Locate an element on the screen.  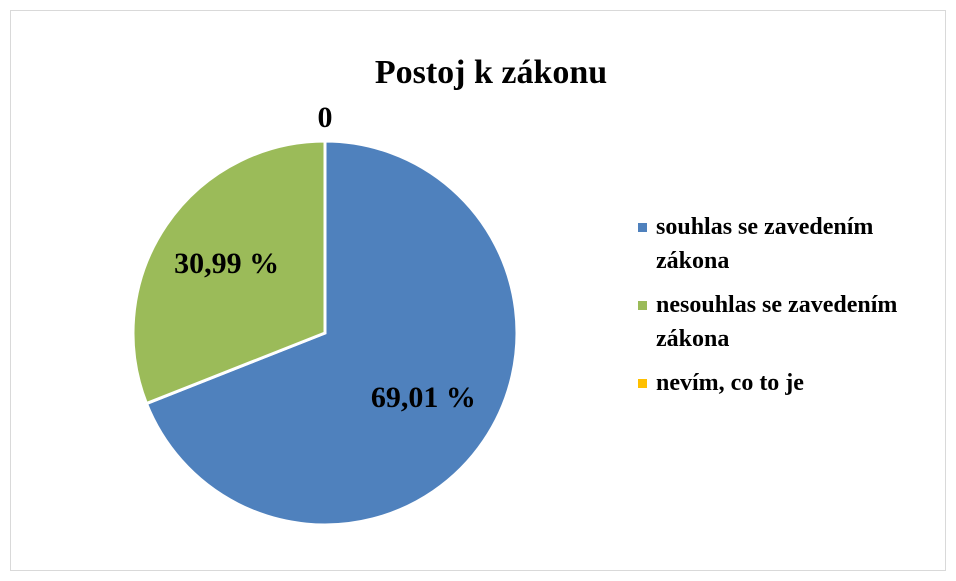
legend-label: souhlas se zavedením zákona is located at coordinates (765, 244).